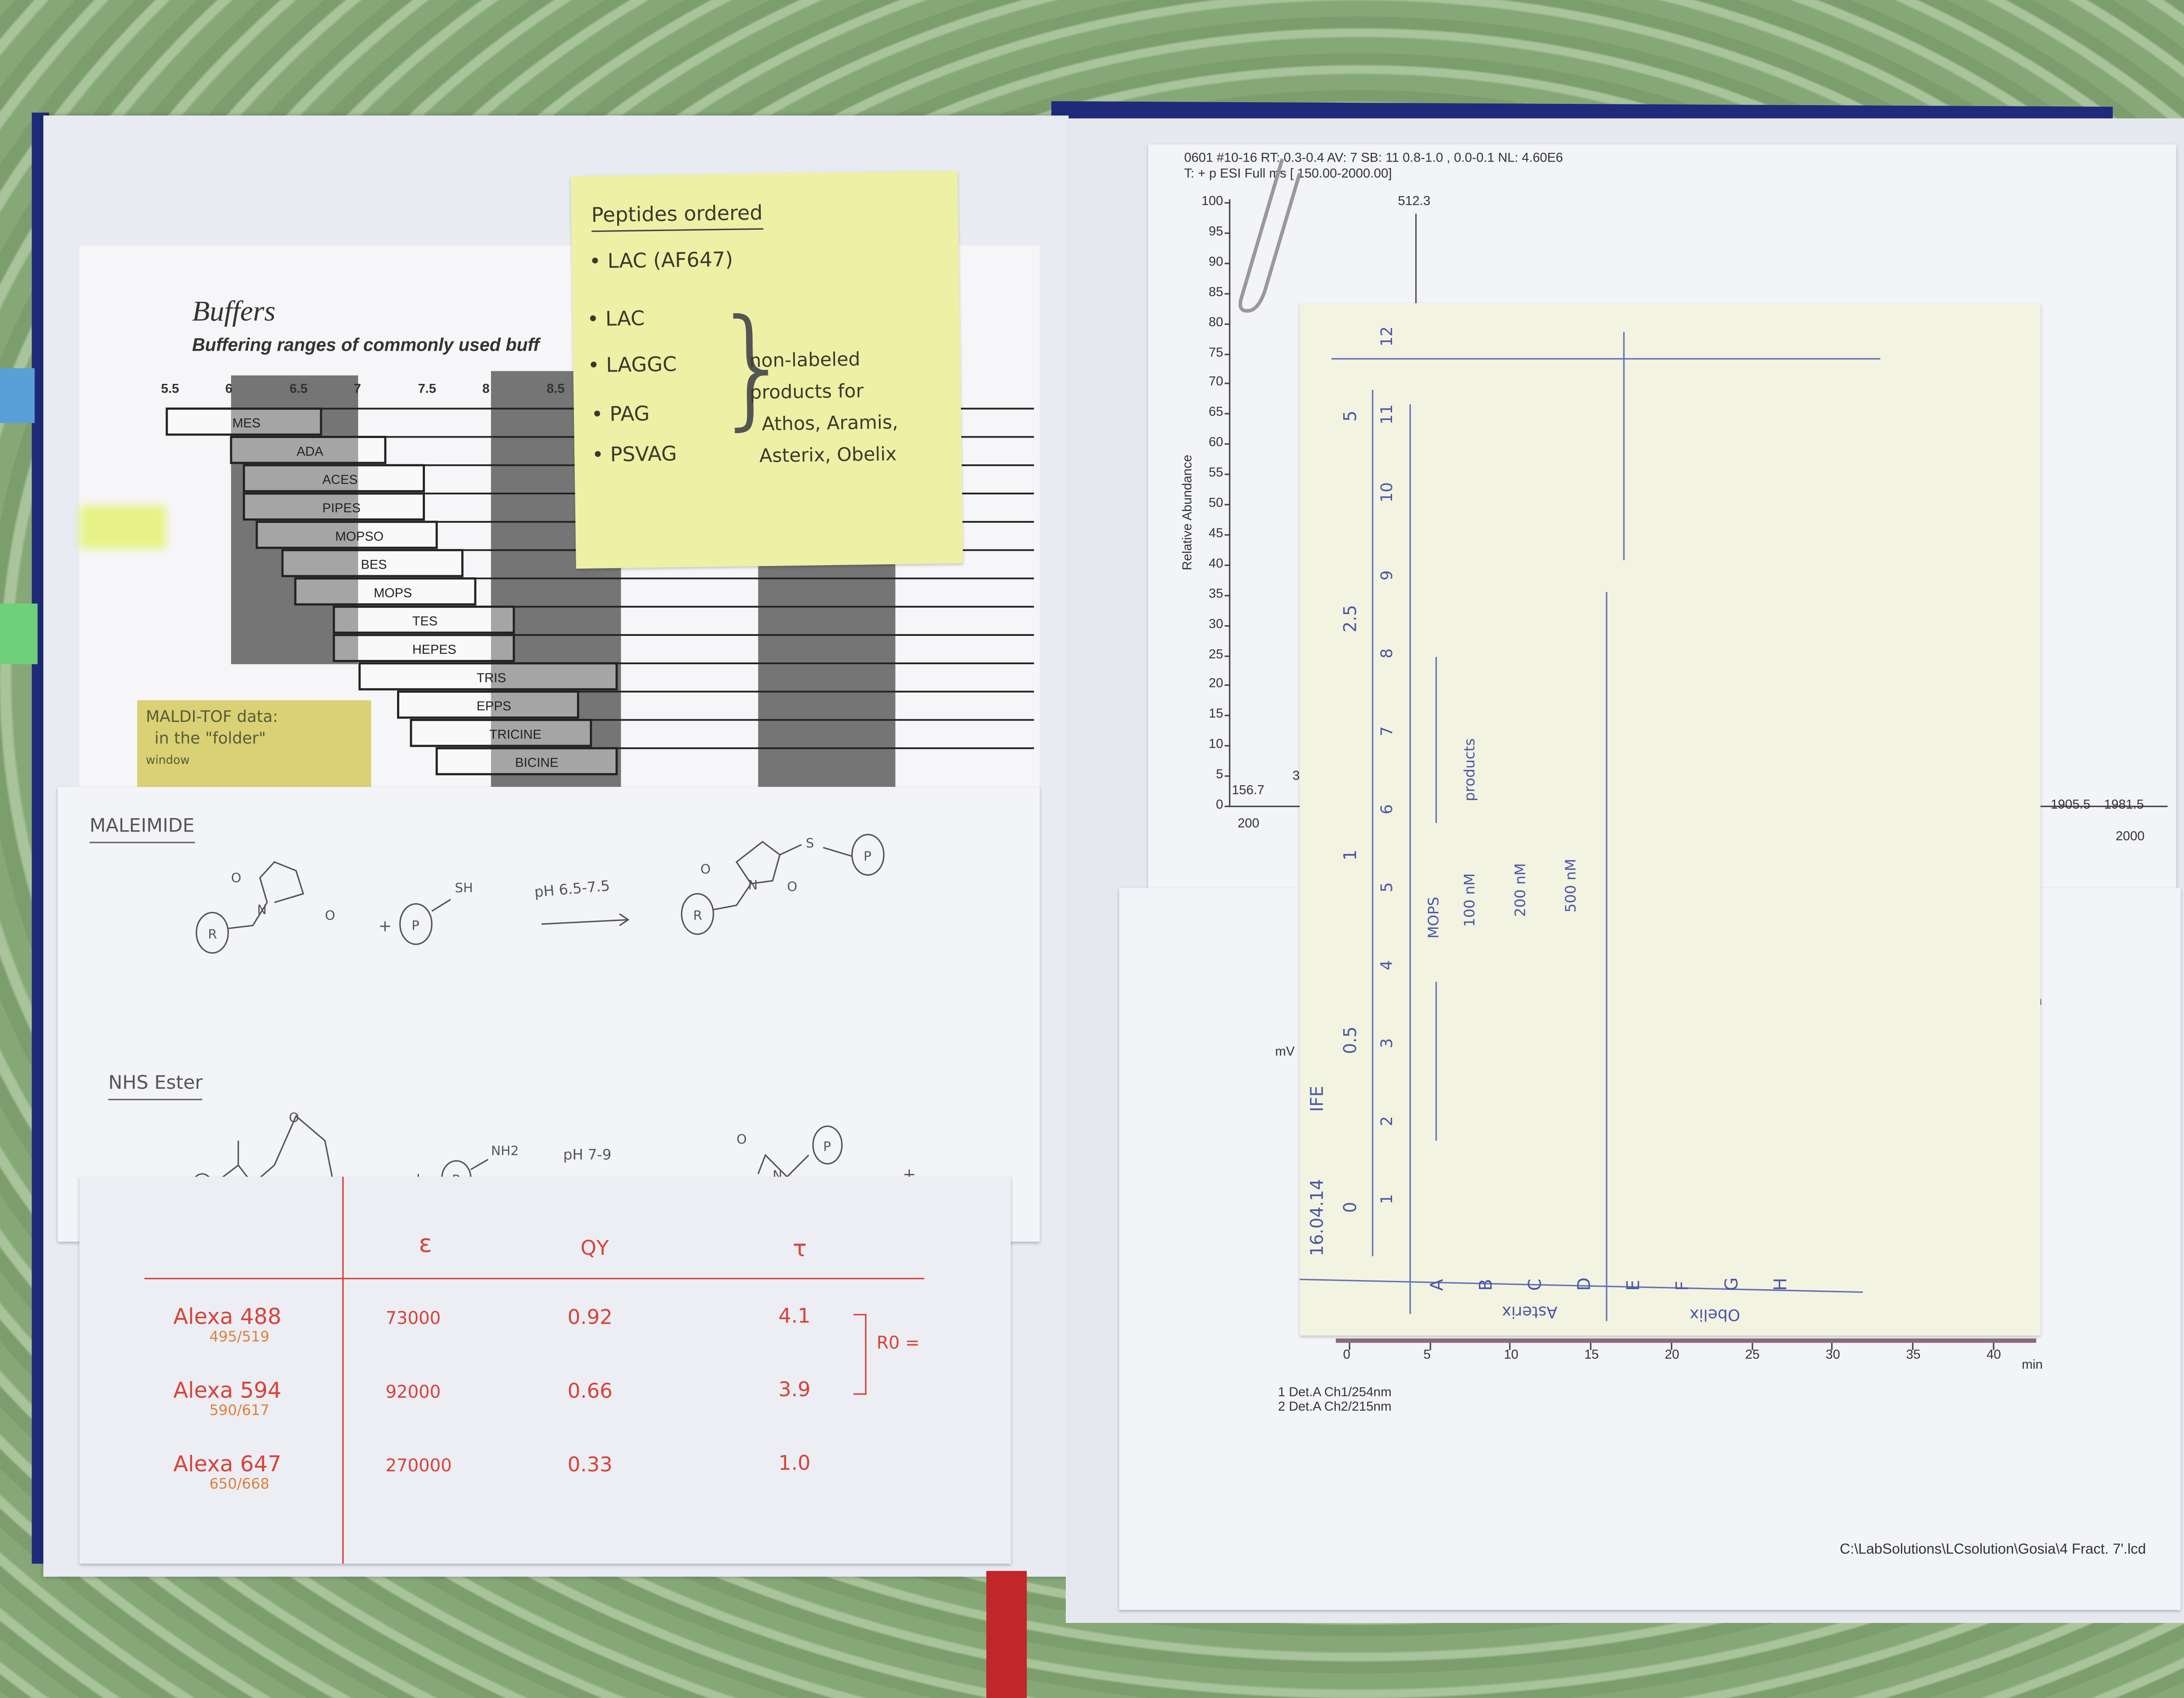 This screenshot has height=1698, width=2184. I want to click on nhs-ph: pH 7-9, so click(587, 1156).